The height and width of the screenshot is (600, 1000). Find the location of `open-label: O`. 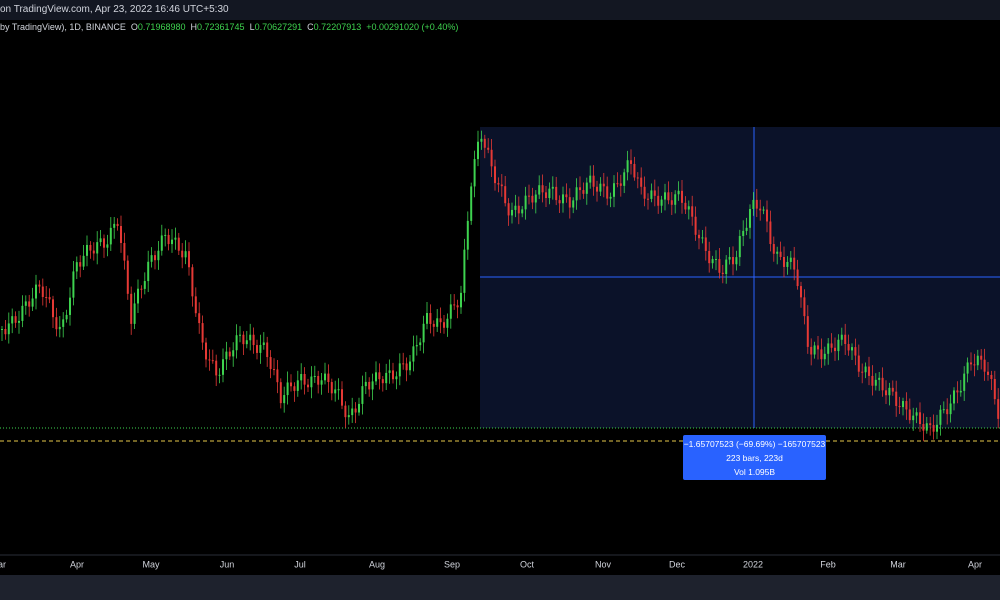

open-label: O is located at coordinates (134, 27).